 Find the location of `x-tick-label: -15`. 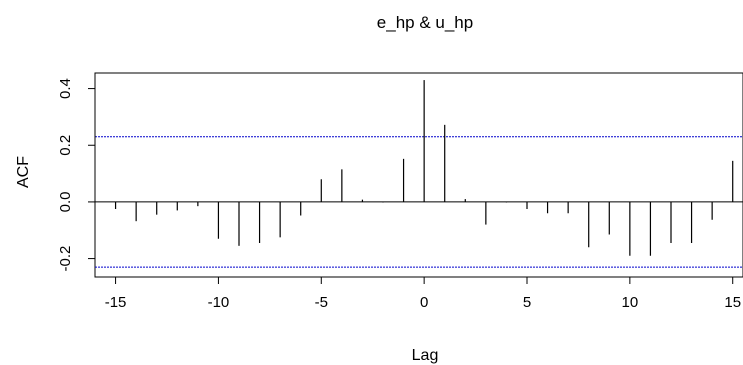

x-tick-label: -15 is located at coordinates (116, 302).